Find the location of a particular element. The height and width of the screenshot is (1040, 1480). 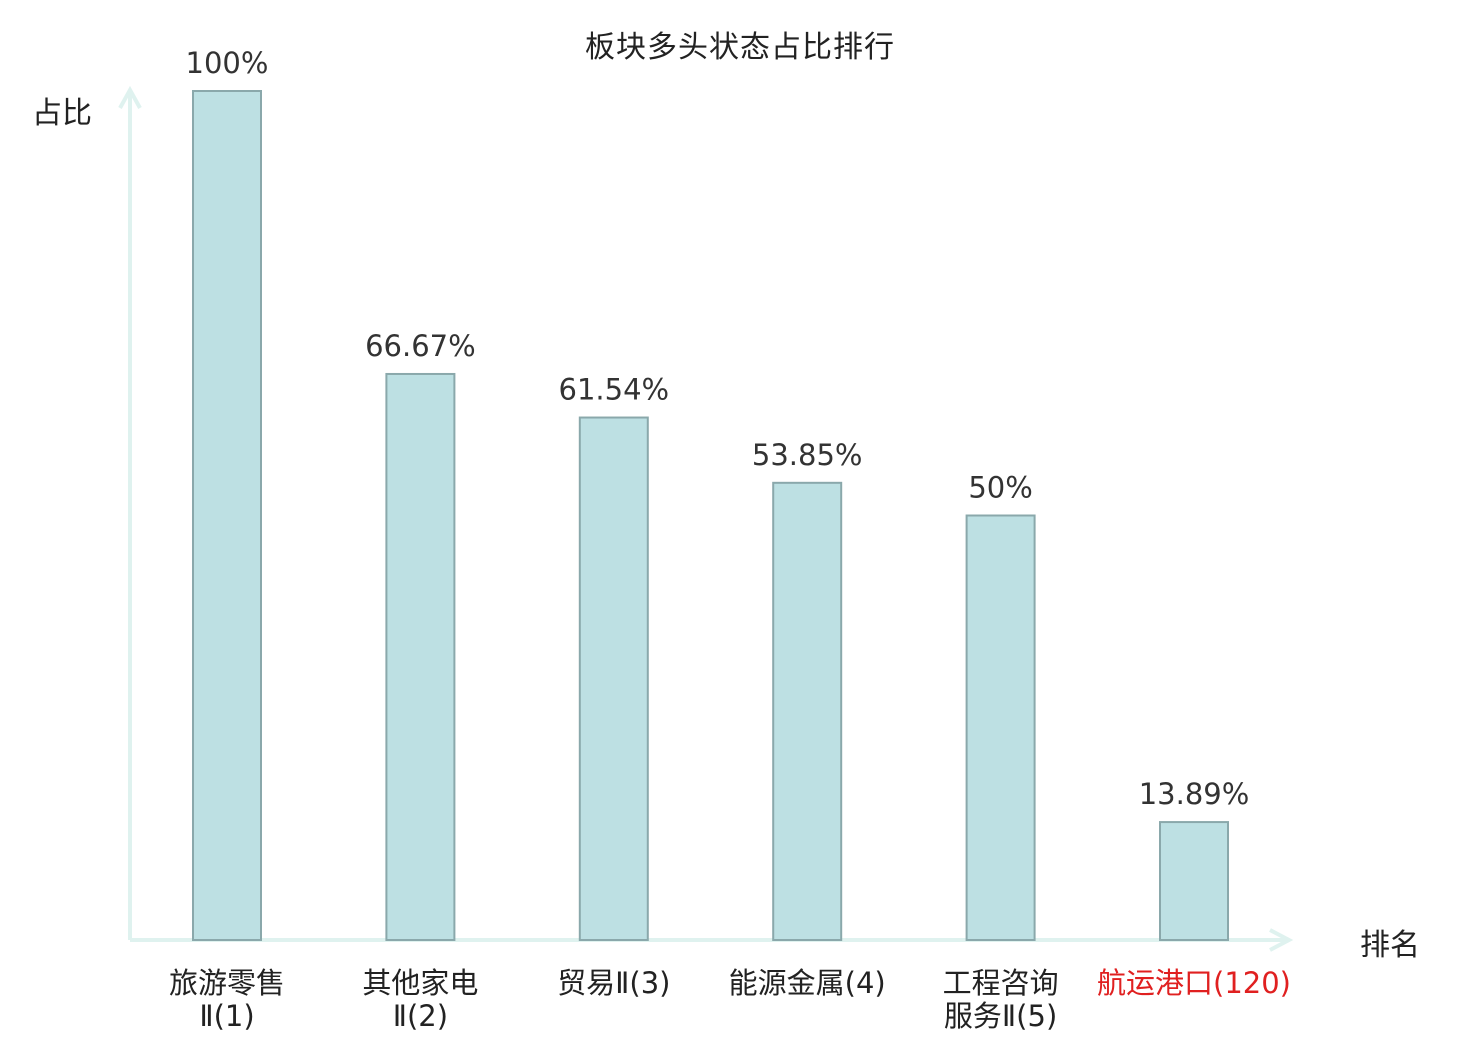

x-tick-label: 能源金属(4) is located at coordinates (807, 983).